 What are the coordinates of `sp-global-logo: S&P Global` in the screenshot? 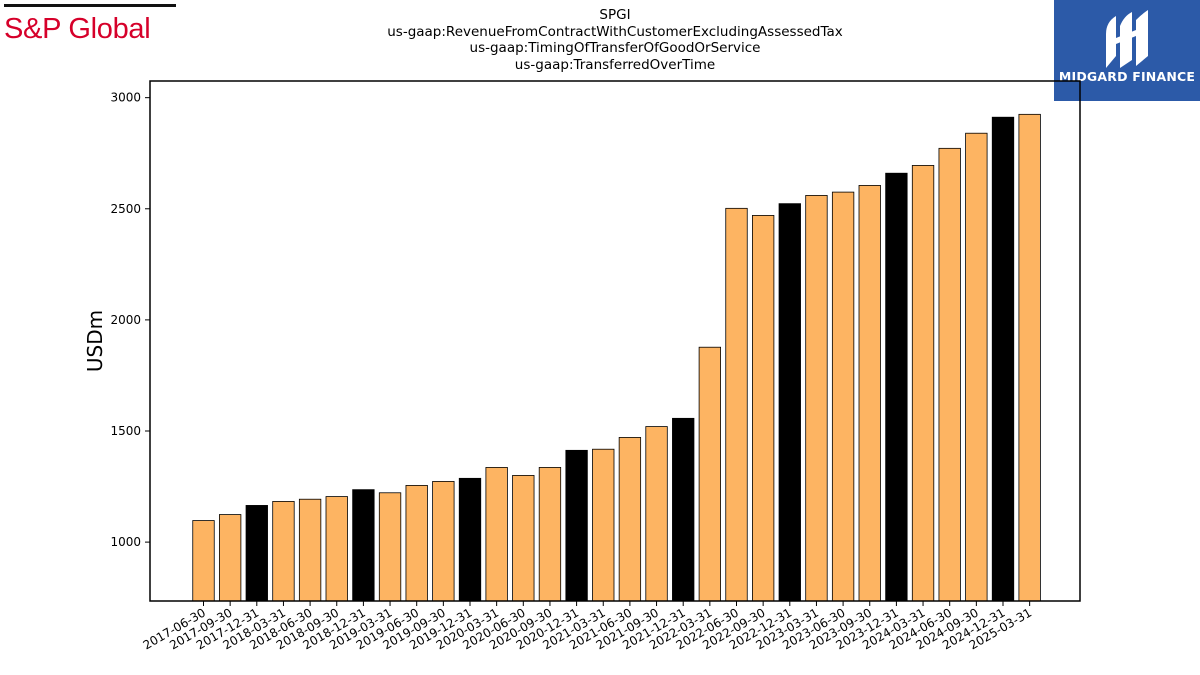 It's located at (90, 25).